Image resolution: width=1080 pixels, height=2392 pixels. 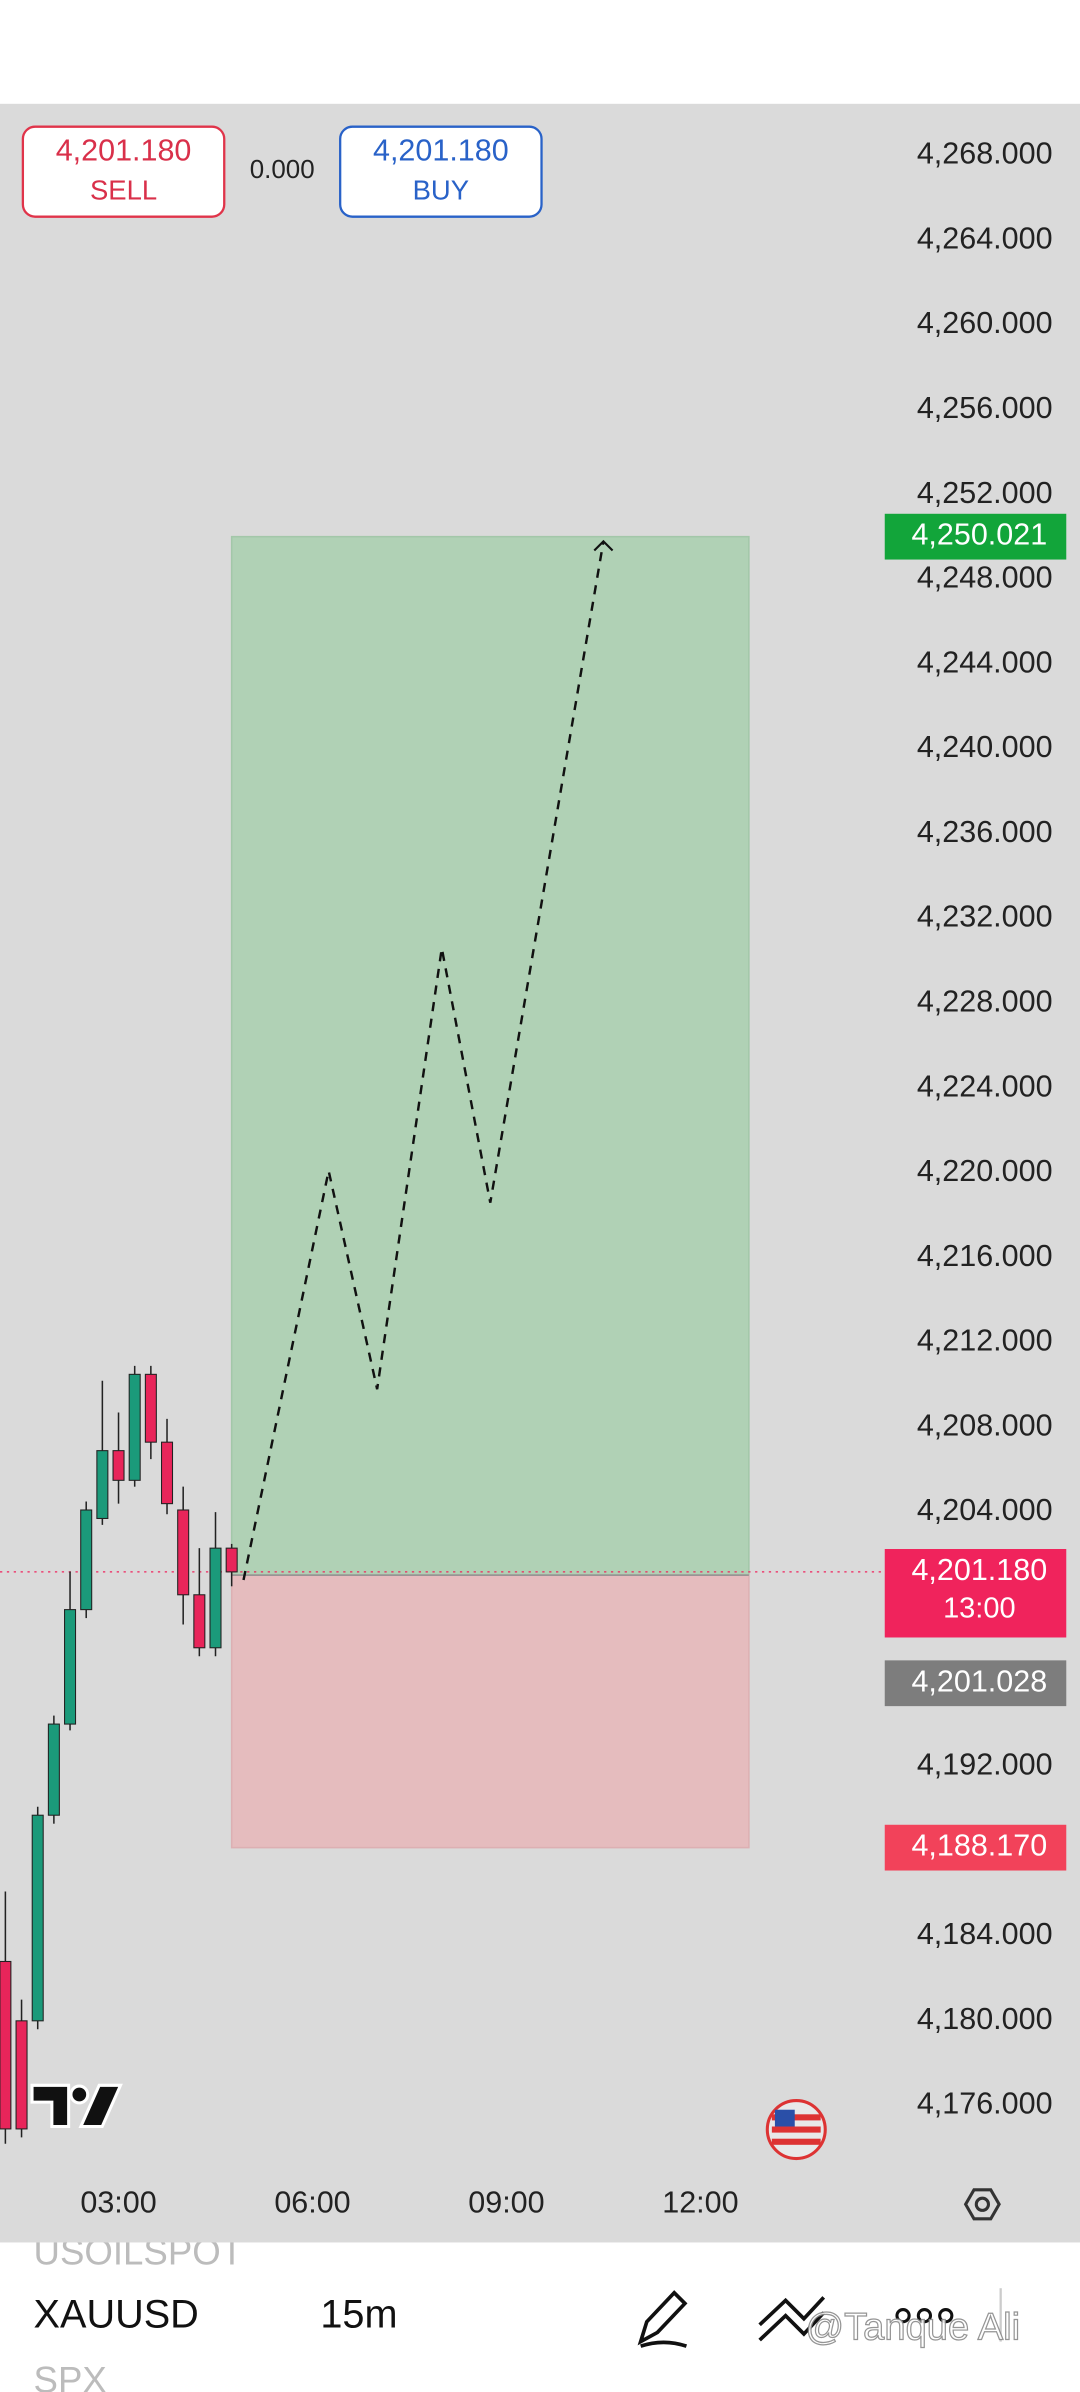 I want to click on symbol: XAUUSD, so click(x=116, y=2315).